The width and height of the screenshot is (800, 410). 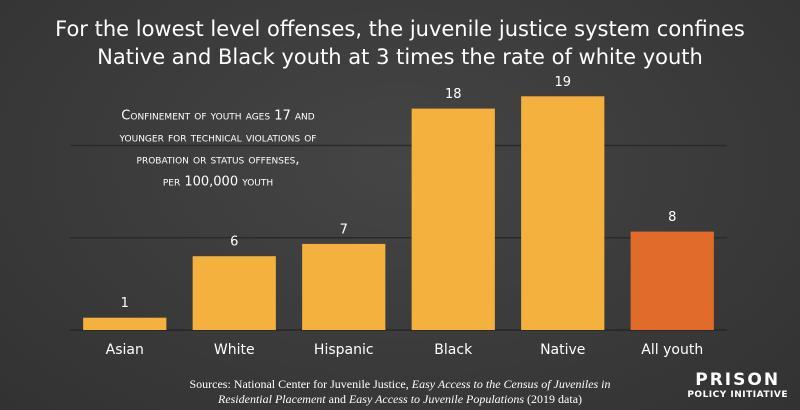 I want to click on x-tick-label: Hispanic, so click(x=344, y=350).